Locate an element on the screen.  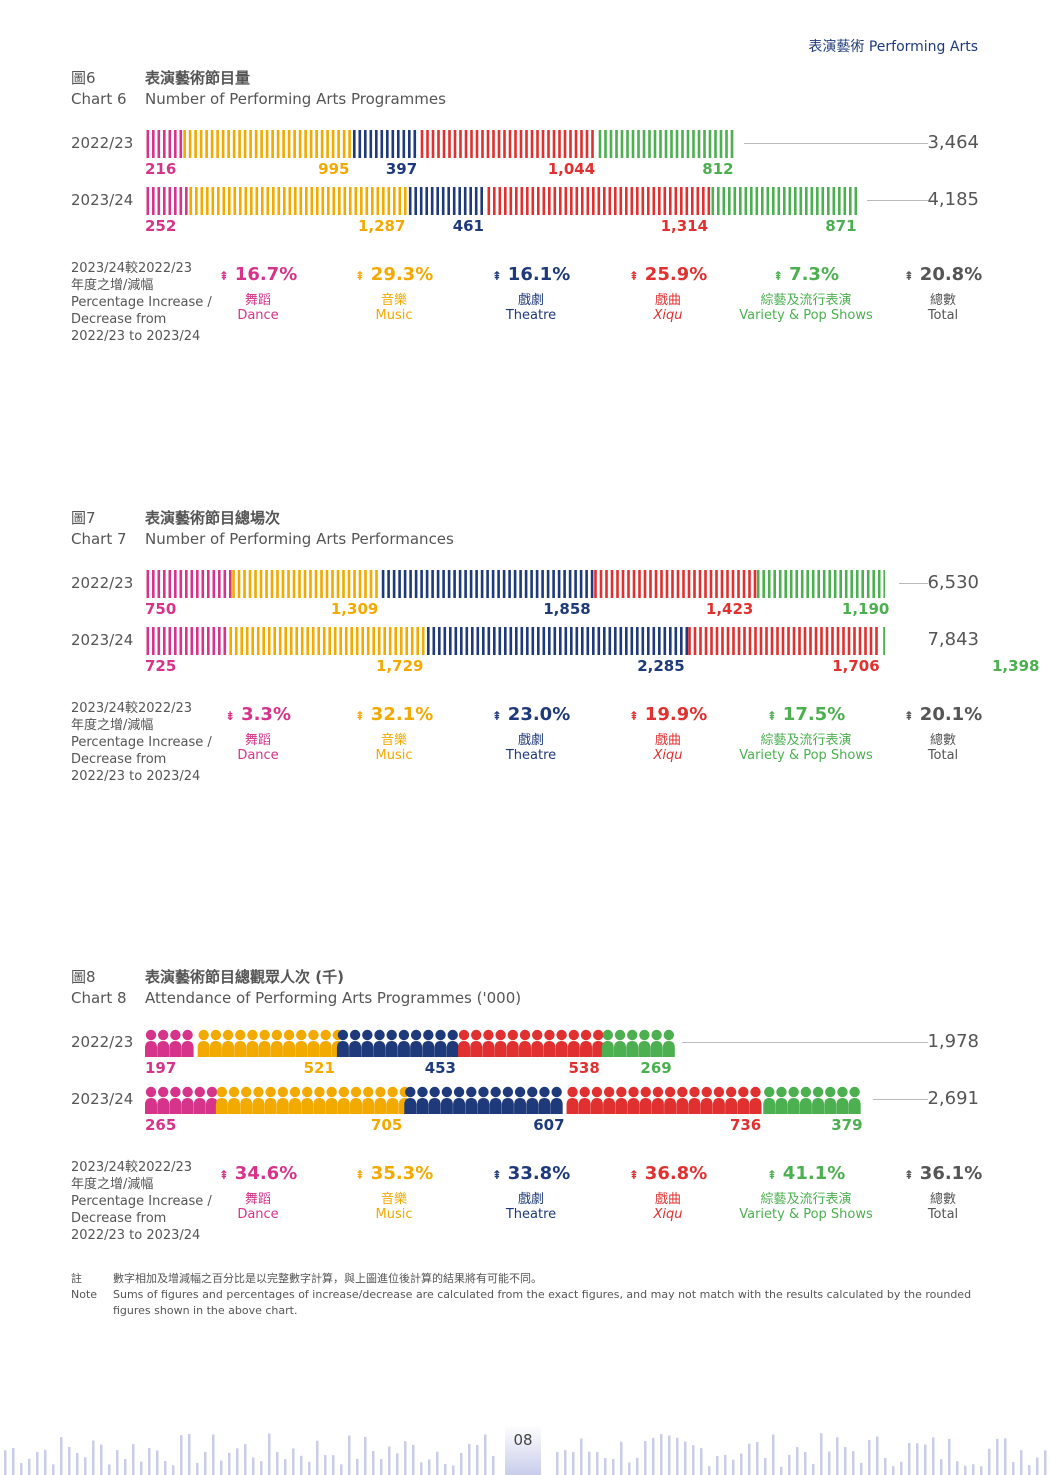
note-label-zh: 註 is located at coordinates (76, 1278).